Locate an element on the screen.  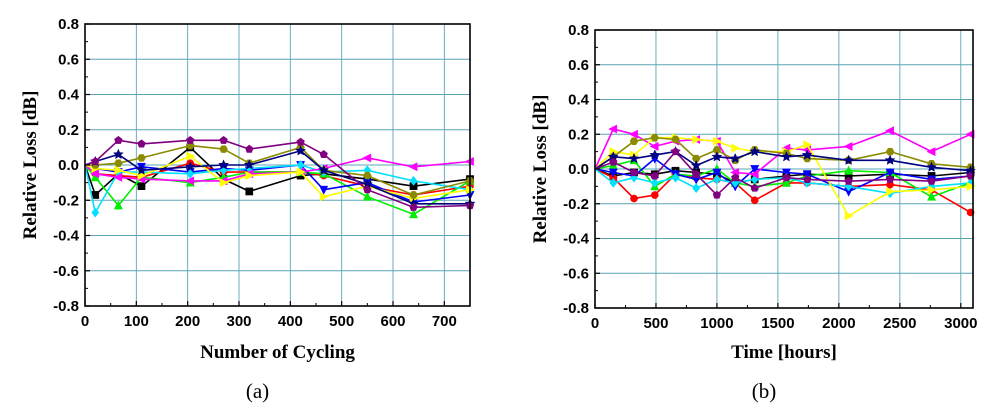
y-tick-label: 0.4 is located at coordinates (579, 100).